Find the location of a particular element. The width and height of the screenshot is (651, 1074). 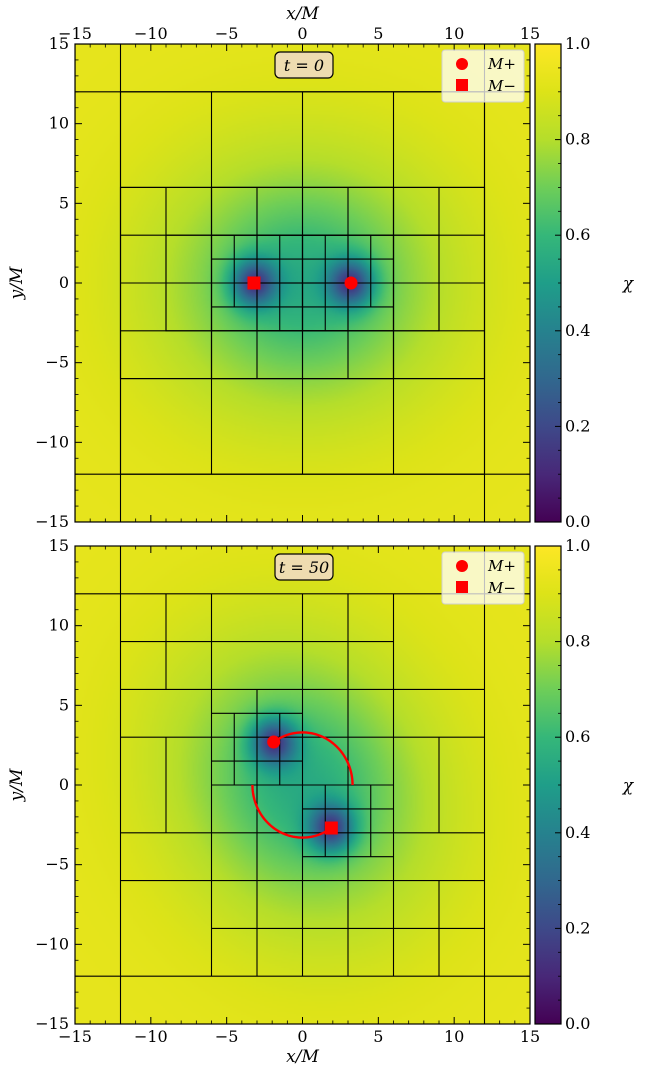

time-annotation-text: t = 50 is located at coordinates (304, 567).